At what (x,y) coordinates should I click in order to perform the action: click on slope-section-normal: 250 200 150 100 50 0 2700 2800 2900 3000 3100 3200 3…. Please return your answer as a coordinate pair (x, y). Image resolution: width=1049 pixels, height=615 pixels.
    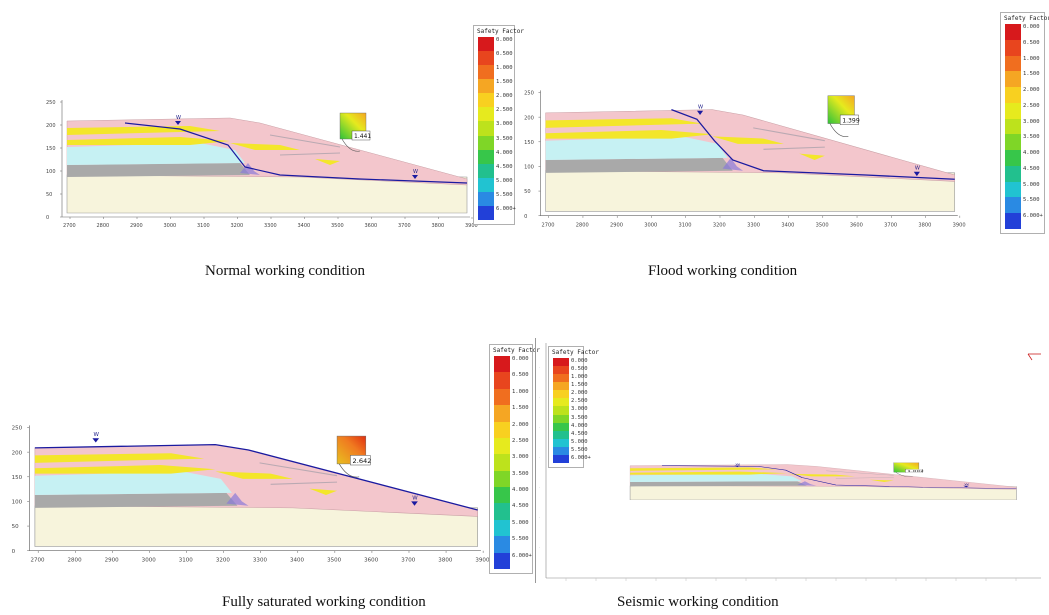
    Looking at the image, I should click on (262, 164).